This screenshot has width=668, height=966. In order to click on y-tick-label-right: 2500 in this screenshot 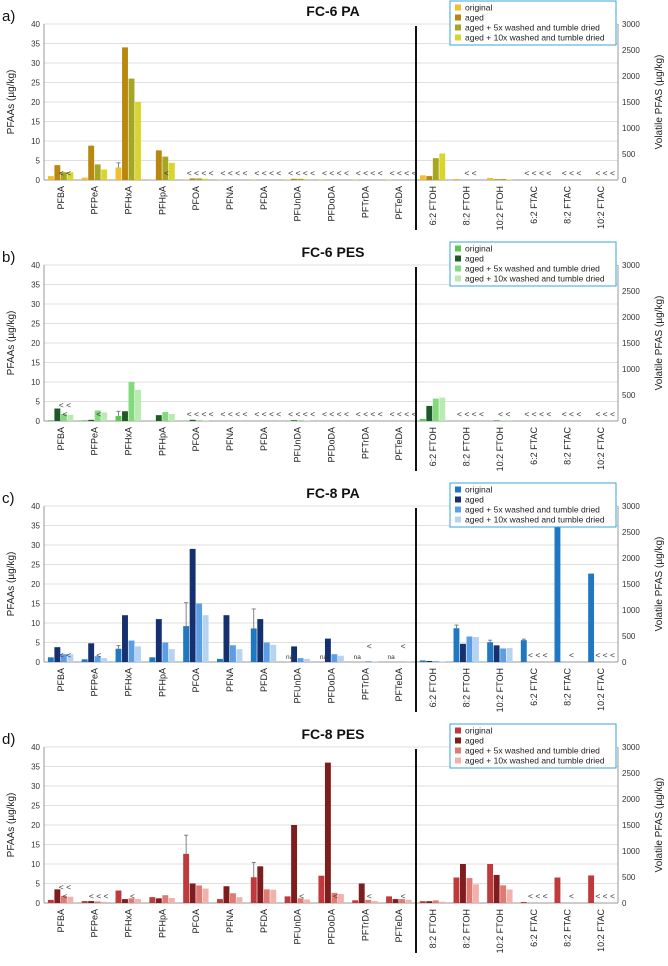, I will do `click(631, 532)`.